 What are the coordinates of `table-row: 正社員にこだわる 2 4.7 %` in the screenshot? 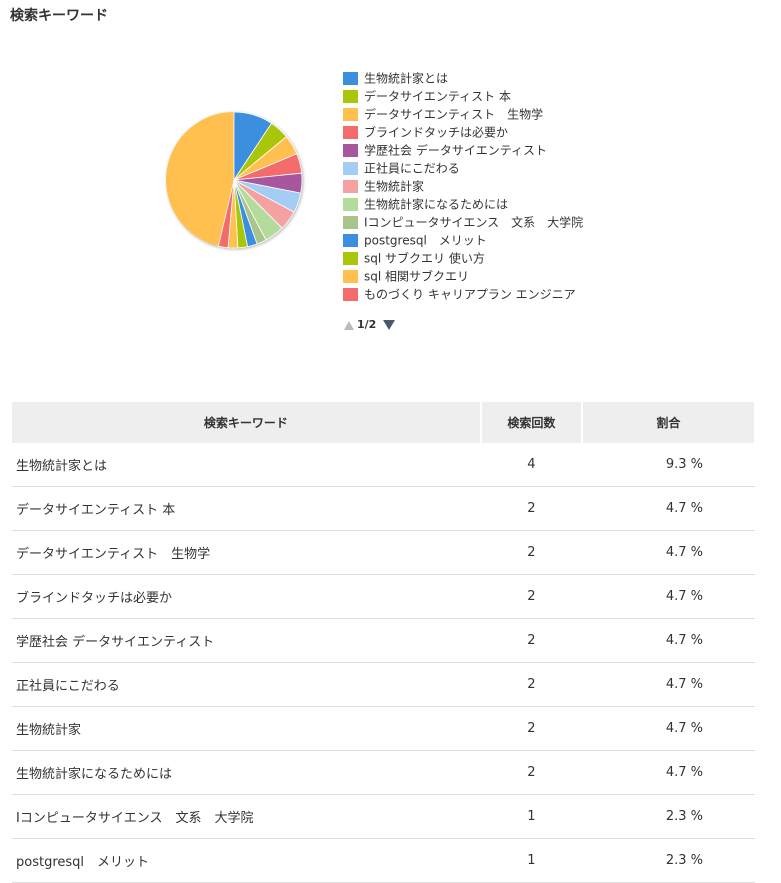 It's located at (383, 684).